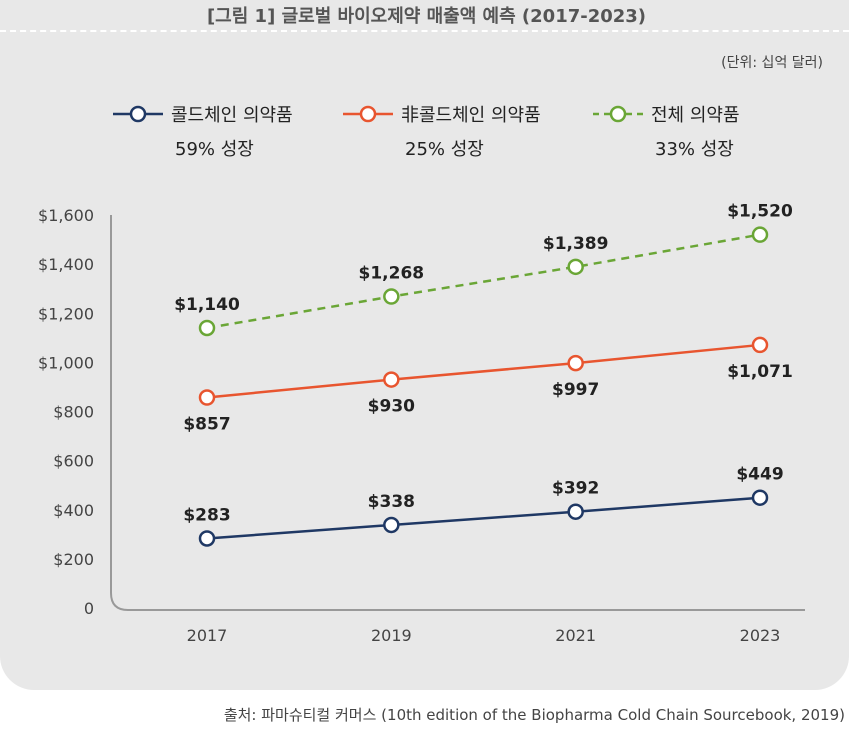  Describe the element at coordinates (426, 16) in the screenshot. I see `chart-title: [그림 1] 글로벌 바이오제약 매출액 예측 (2017-2023)` at that location.